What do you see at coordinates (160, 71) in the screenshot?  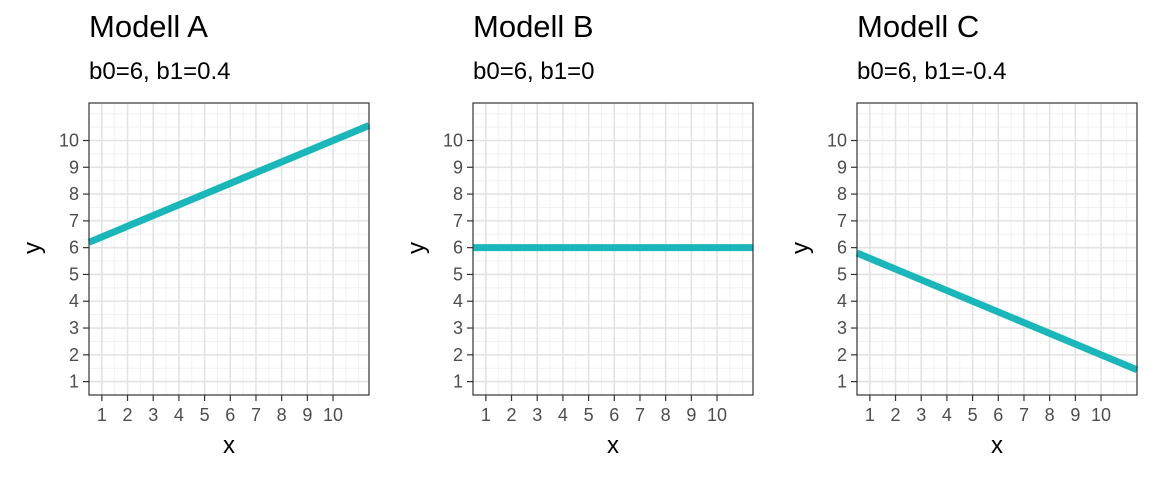 I see `chart-subtitle: b0=6, b1=0.4` at bounding box center [160, 71].